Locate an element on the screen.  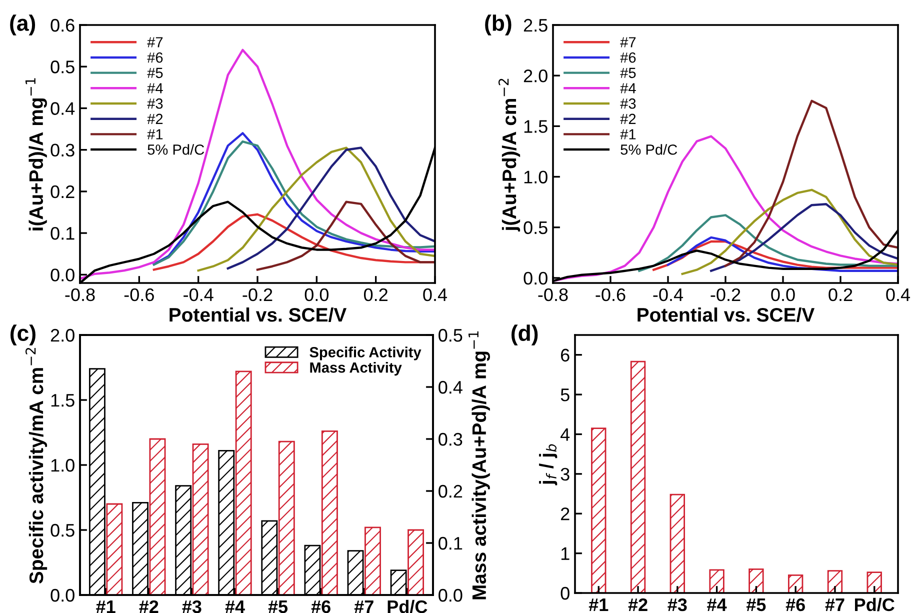
y-axis-title: j$_{f}$ / j$_{b}$ is located at coordinates (548, 465).